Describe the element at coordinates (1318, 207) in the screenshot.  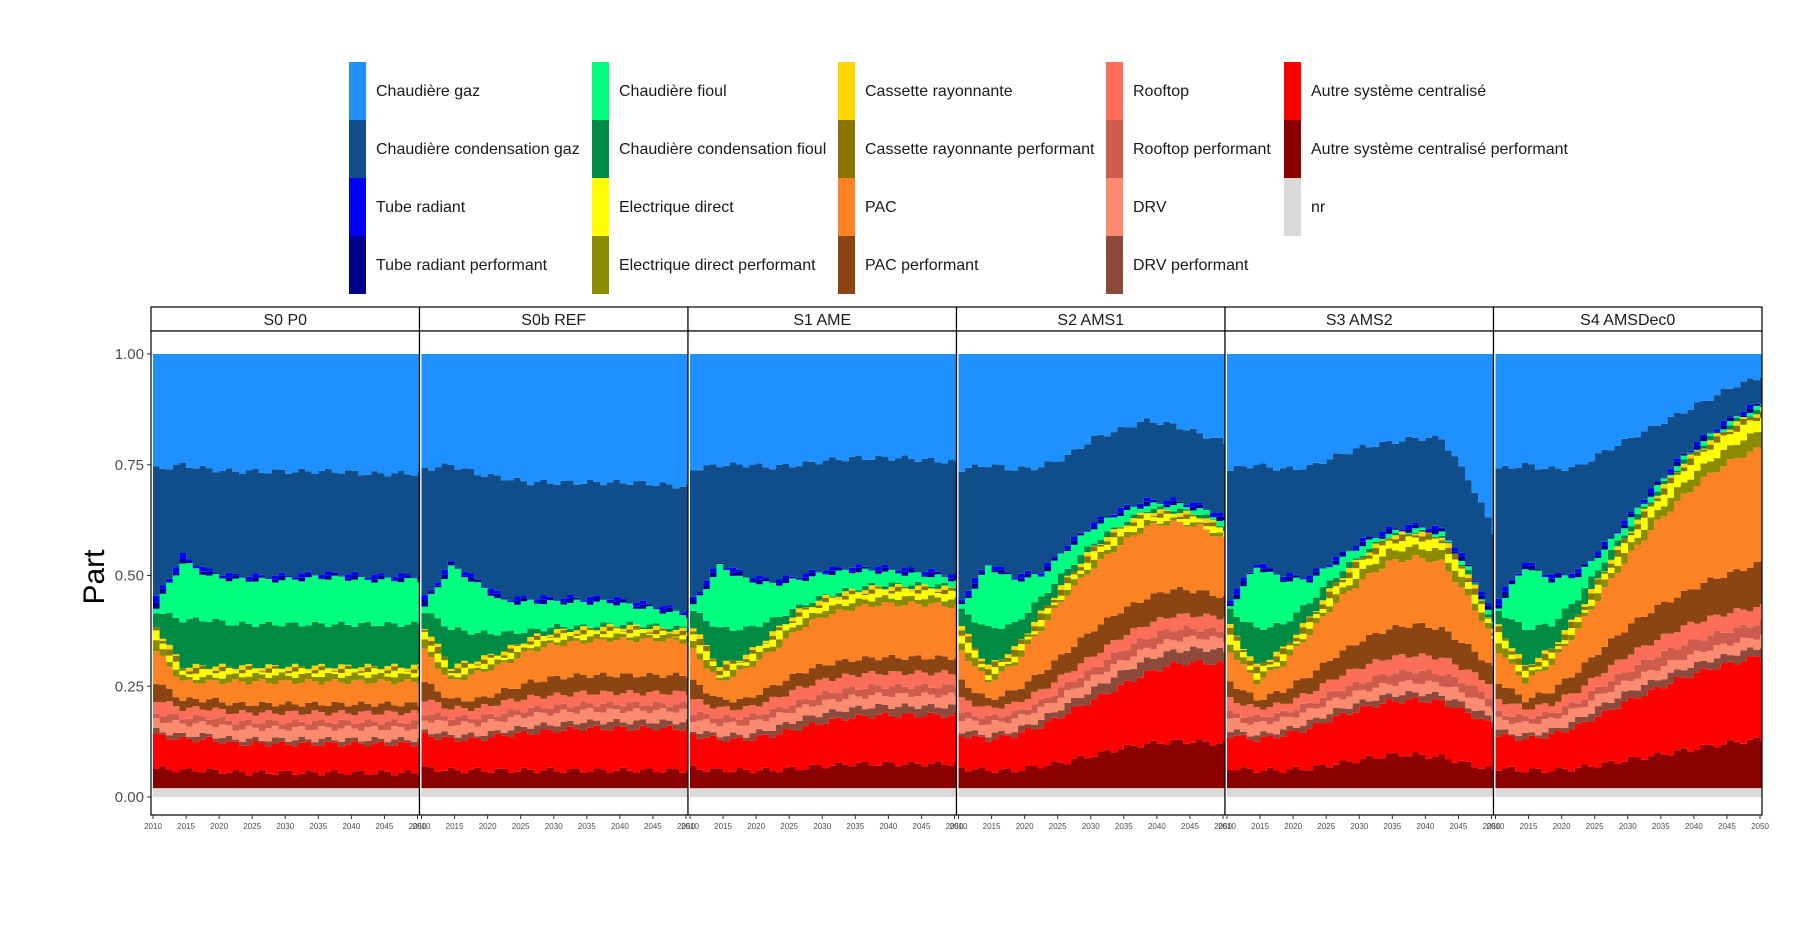
I see `legend-label: nr` at that location.